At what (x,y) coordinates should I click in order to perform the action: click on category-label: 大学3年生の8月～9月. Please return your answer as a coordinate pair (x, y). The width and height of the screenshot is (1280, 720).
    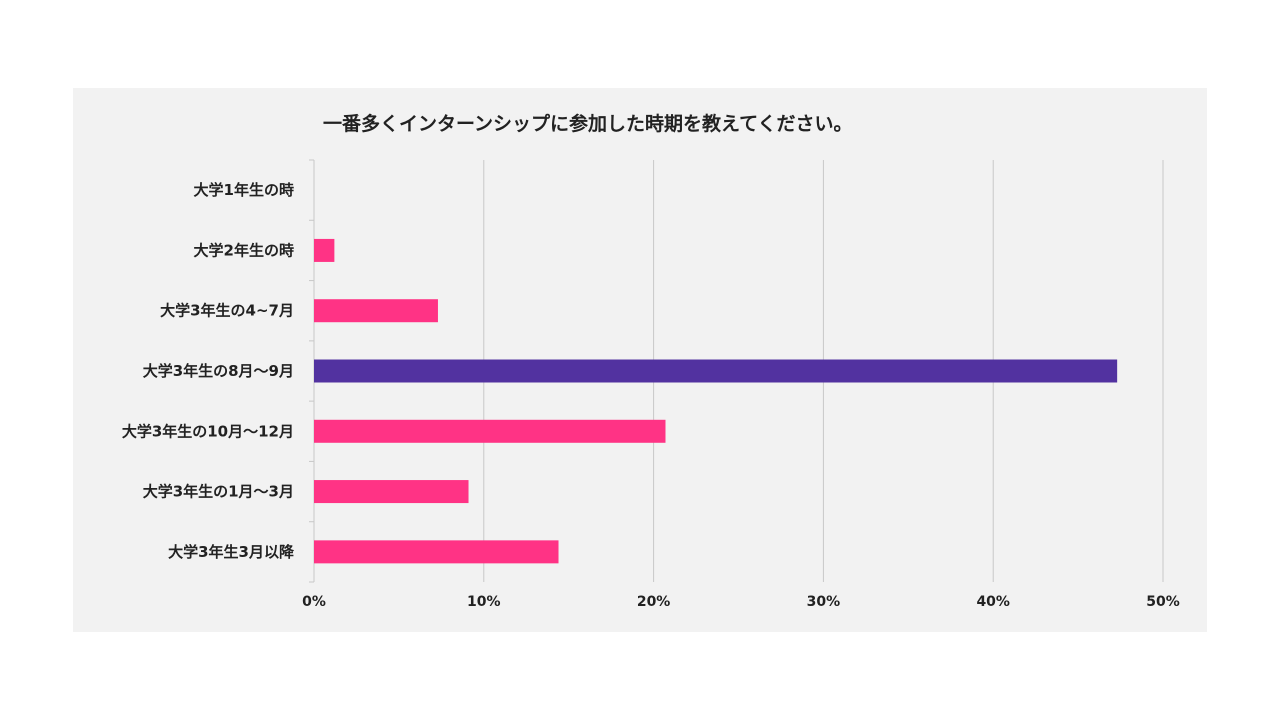
    Looking at the image, I should click on (218, 371).